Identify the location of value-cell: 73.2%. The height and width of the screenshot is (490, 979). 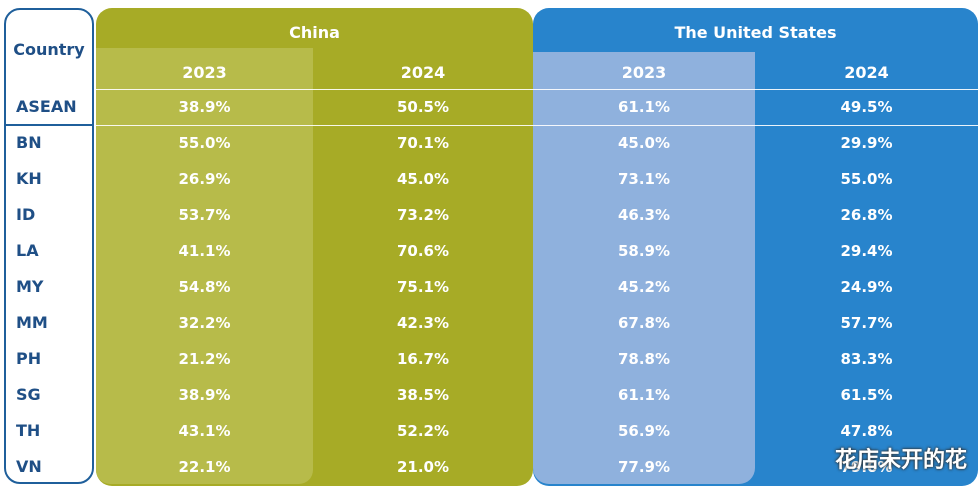
(423, 215).